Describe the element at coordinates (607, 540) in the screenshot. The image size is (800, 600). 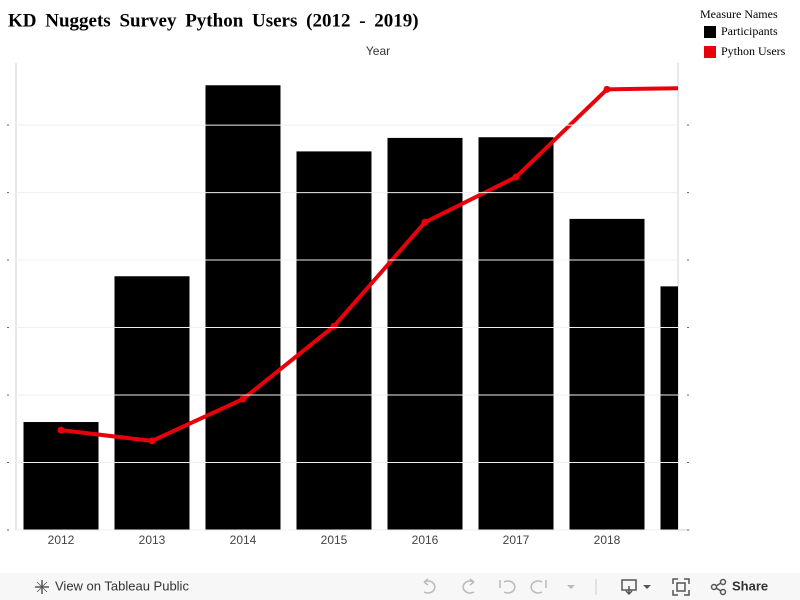
I see `x-tick-label: 2018` at that location.